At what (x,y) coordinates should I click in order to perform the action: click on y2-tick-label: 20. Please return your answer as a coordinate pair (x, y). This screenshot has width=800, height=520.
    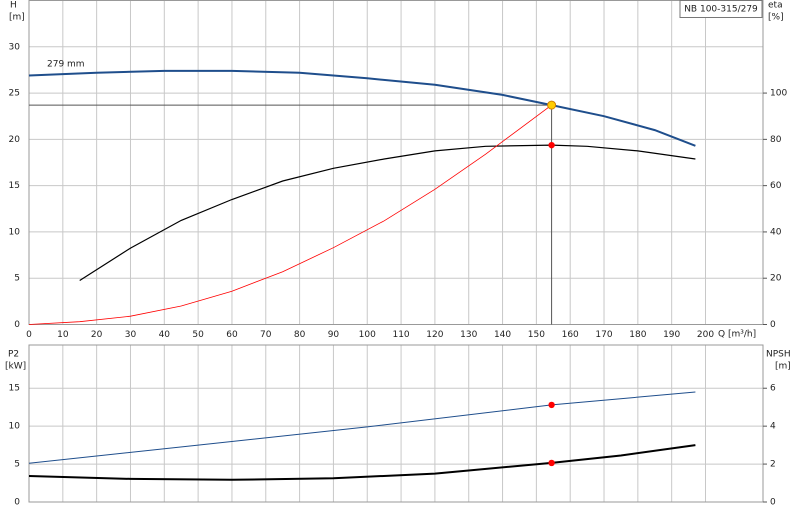
    Looking at the image, I should click on (776, 279).